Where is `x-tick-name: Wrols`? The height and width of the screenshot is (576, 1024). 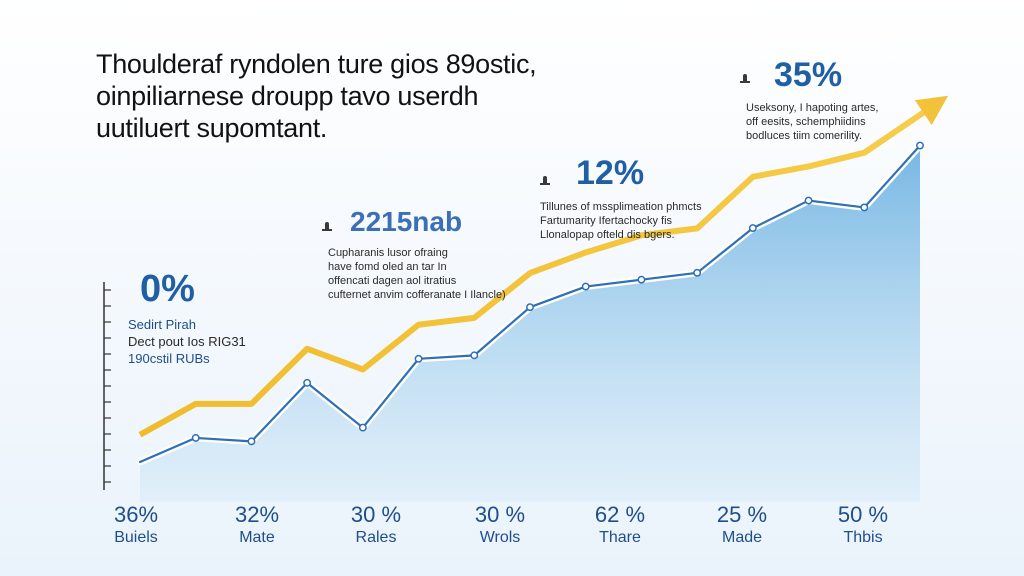 x-tick-name: Wrols is located at coordinates (500, 537).